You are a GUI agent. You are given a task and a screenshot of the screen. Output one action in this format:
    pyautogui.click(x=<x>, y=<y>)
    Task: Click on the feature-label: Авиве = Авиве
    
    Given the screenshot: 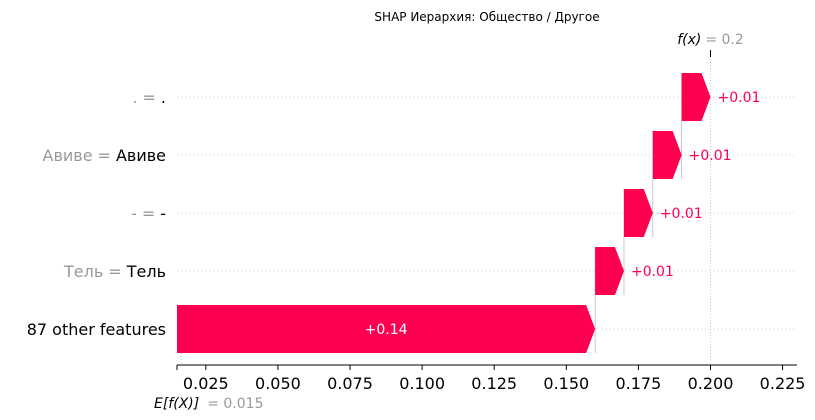 What is the action you would take?
    pyautogui.click(x=105, y=155)
    